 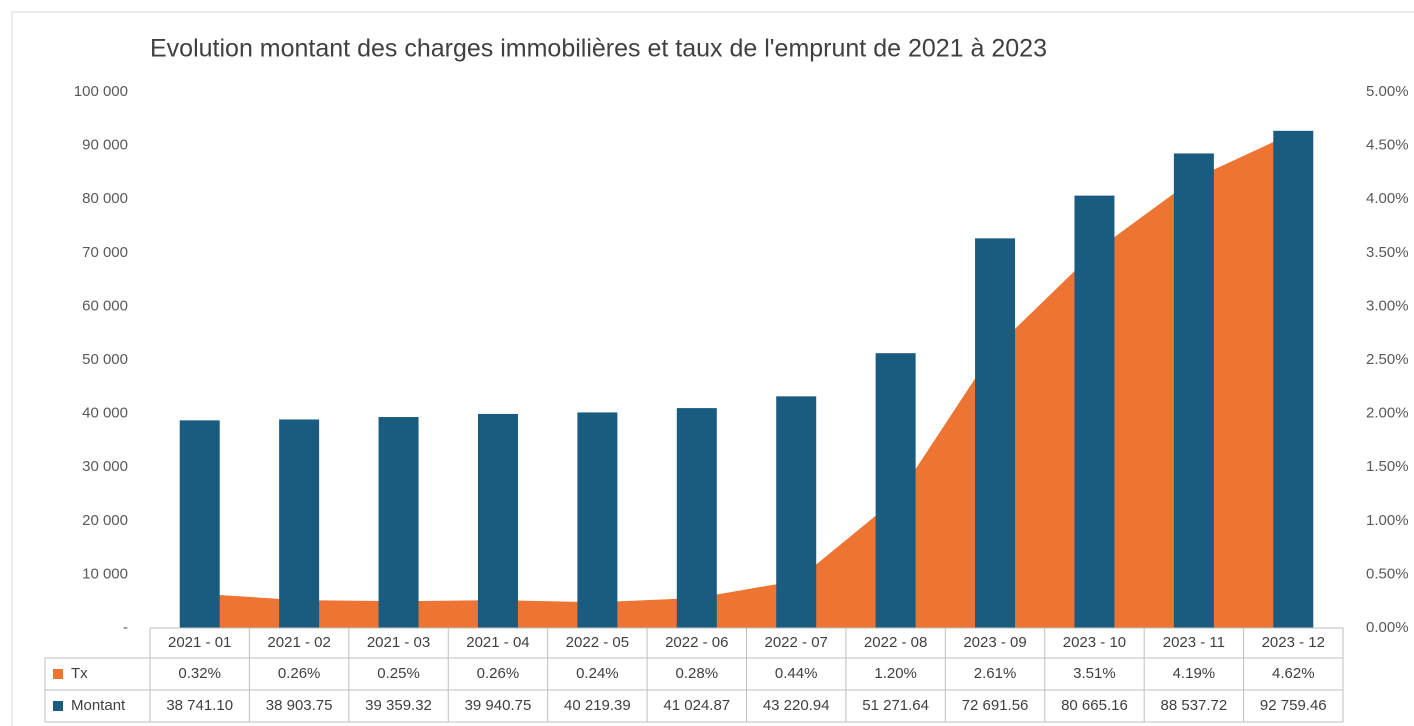 What do you see at coordinates (101, 91) in the screenshot?
I see `y-tick-label: 100 000` at bounding box center [101, 91].